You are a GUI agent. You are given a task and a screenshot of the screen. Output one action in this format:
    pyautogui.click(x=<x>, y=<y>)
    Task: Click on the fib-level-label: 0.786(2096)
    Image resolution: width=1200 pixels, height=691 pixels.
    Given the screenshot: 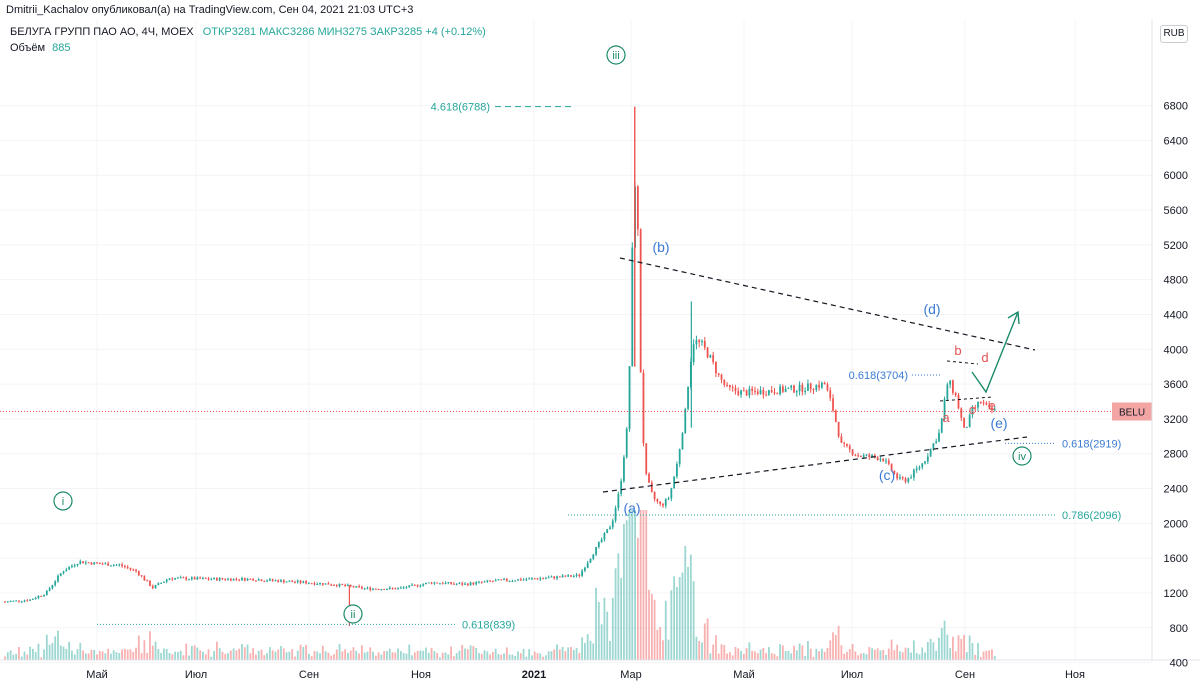 What is the action you would take?
    pyautogui.click(x=1091, y=516)
    